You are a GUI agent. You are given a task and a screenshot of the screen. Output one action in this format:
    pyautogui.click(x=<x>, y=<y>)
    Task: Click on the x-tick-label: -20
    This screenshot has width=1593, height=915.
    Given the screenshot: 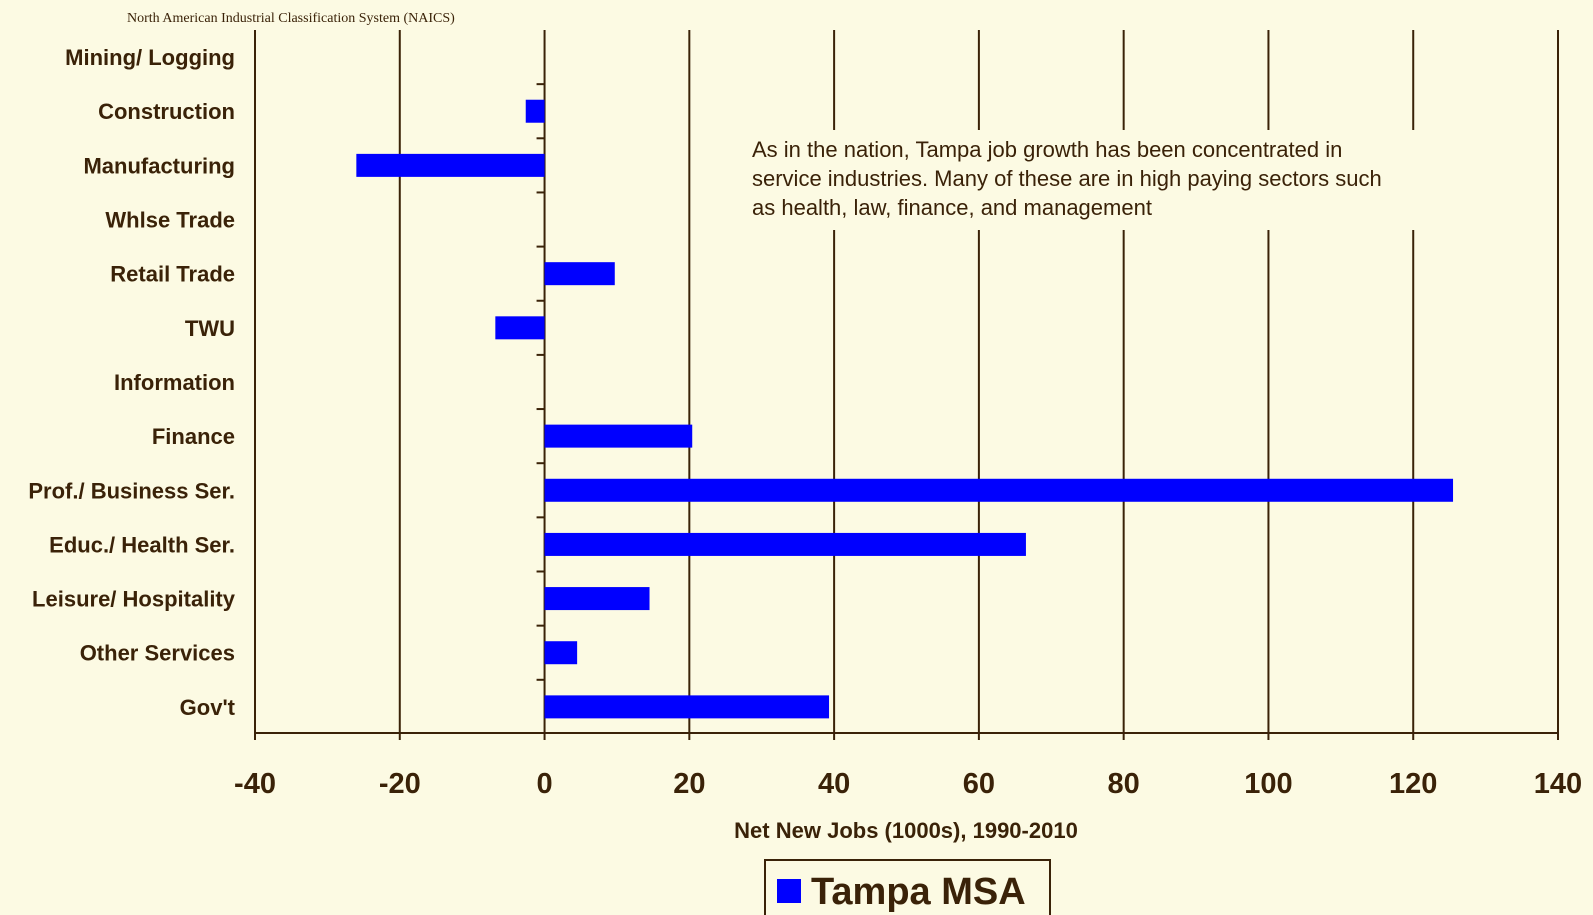 What is the action you would take?
    pyautogui.click(x=400, y=784)
    